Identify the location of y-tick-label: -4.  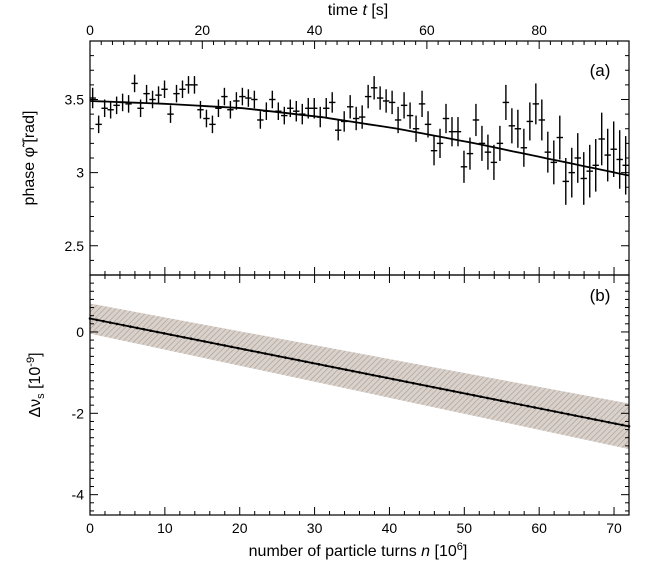
(78, 495).